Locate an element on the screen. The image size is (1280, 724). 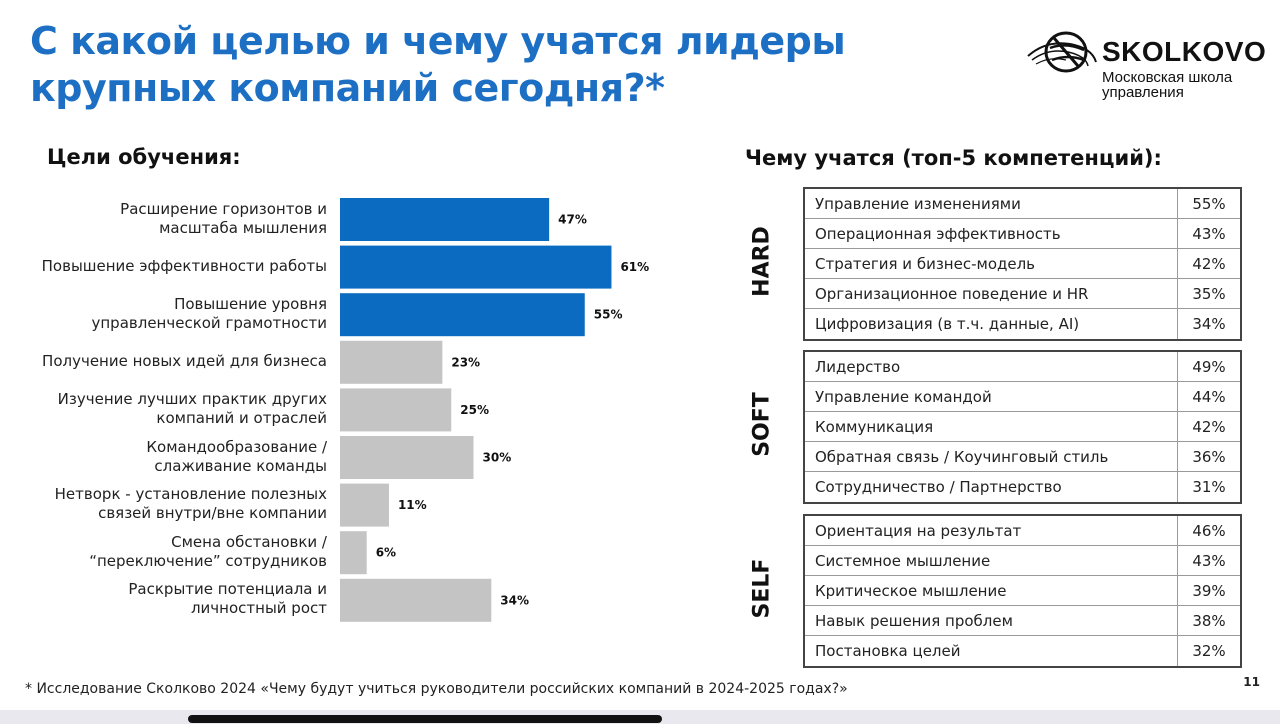
competency-name: Операционная эффективность is located at coordinates (938, 234).